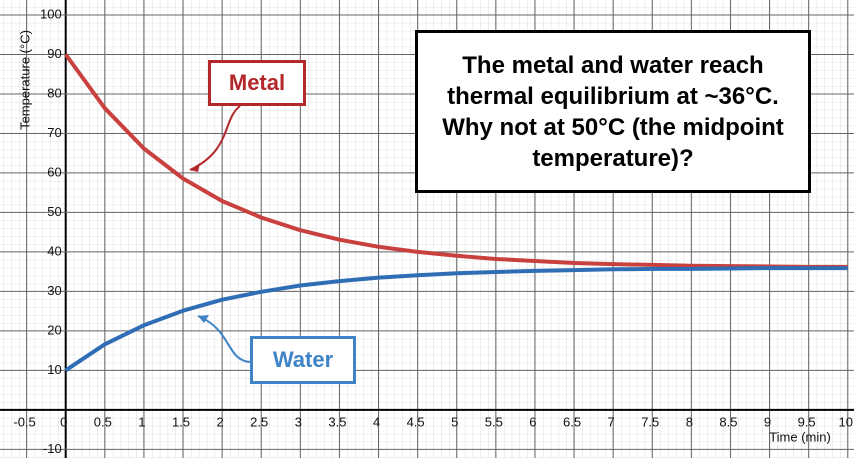 The width and height of the screenshot is (854, 458). Describe the element at coordinates (257, 83) in the screenshot. I see `metal-label: Metal` at that location.